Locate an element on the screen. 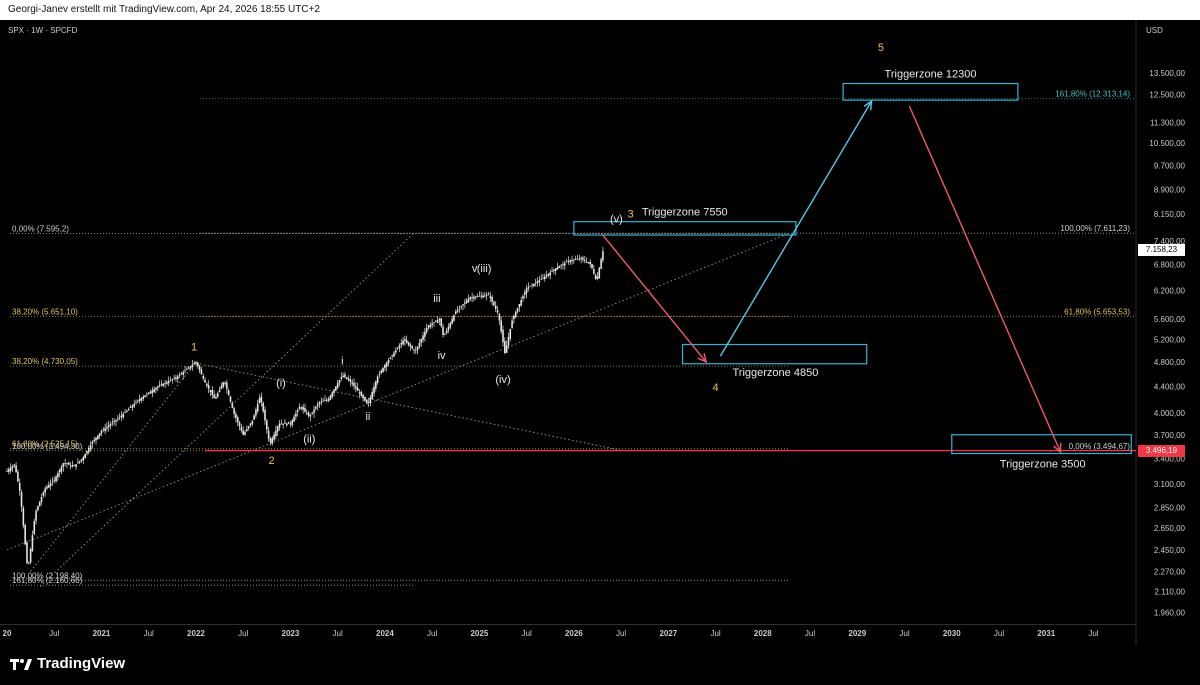 This screenshot has width=1200, height=685. y-tick-label: 8.900,00 is located at coordinates (1170, 189).